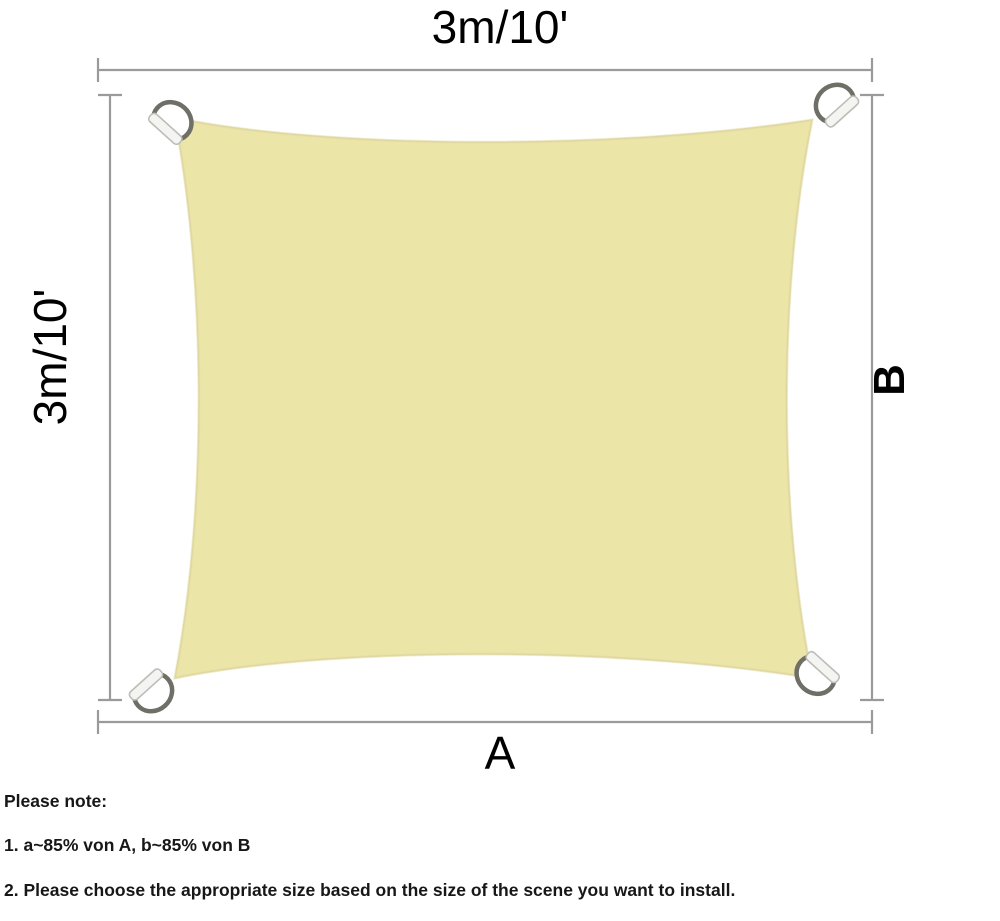  Describe the element at coordinates (872, 397) in the screenshot. I see `dimension-line-right` at that location.